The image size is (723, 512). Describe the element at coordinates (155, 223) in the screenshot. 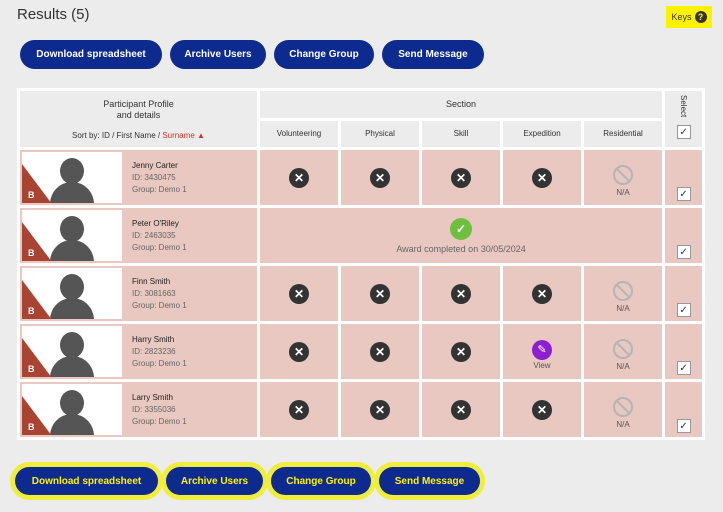

I see `participant-name: Peter O'Riley` at that location.